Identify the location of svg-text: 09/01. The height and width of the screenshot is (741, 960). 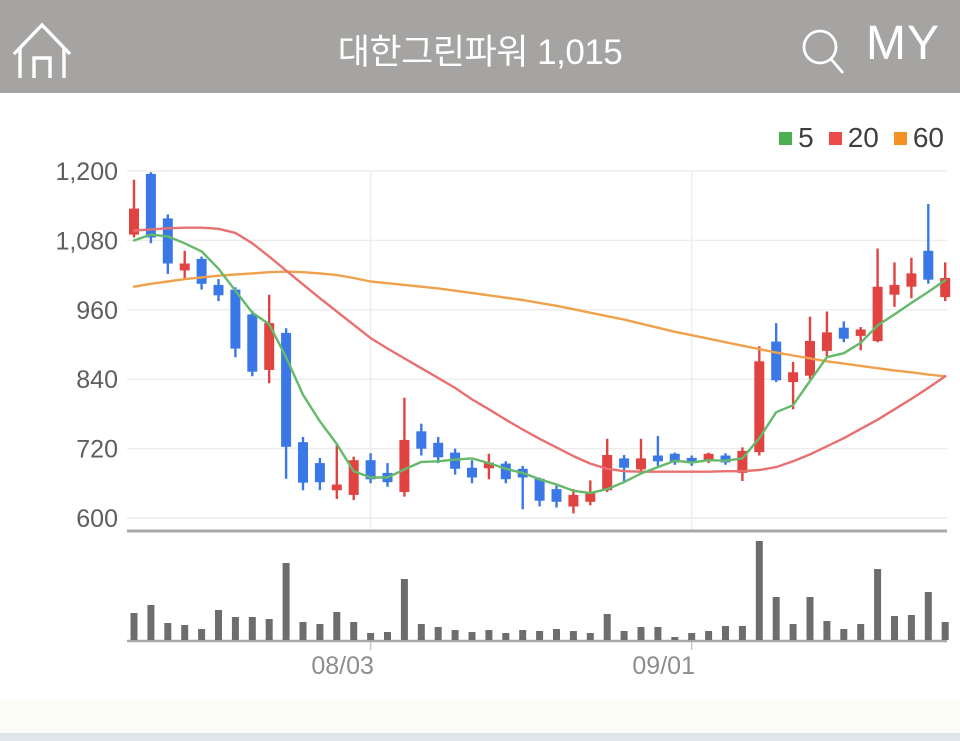
(663, 666).